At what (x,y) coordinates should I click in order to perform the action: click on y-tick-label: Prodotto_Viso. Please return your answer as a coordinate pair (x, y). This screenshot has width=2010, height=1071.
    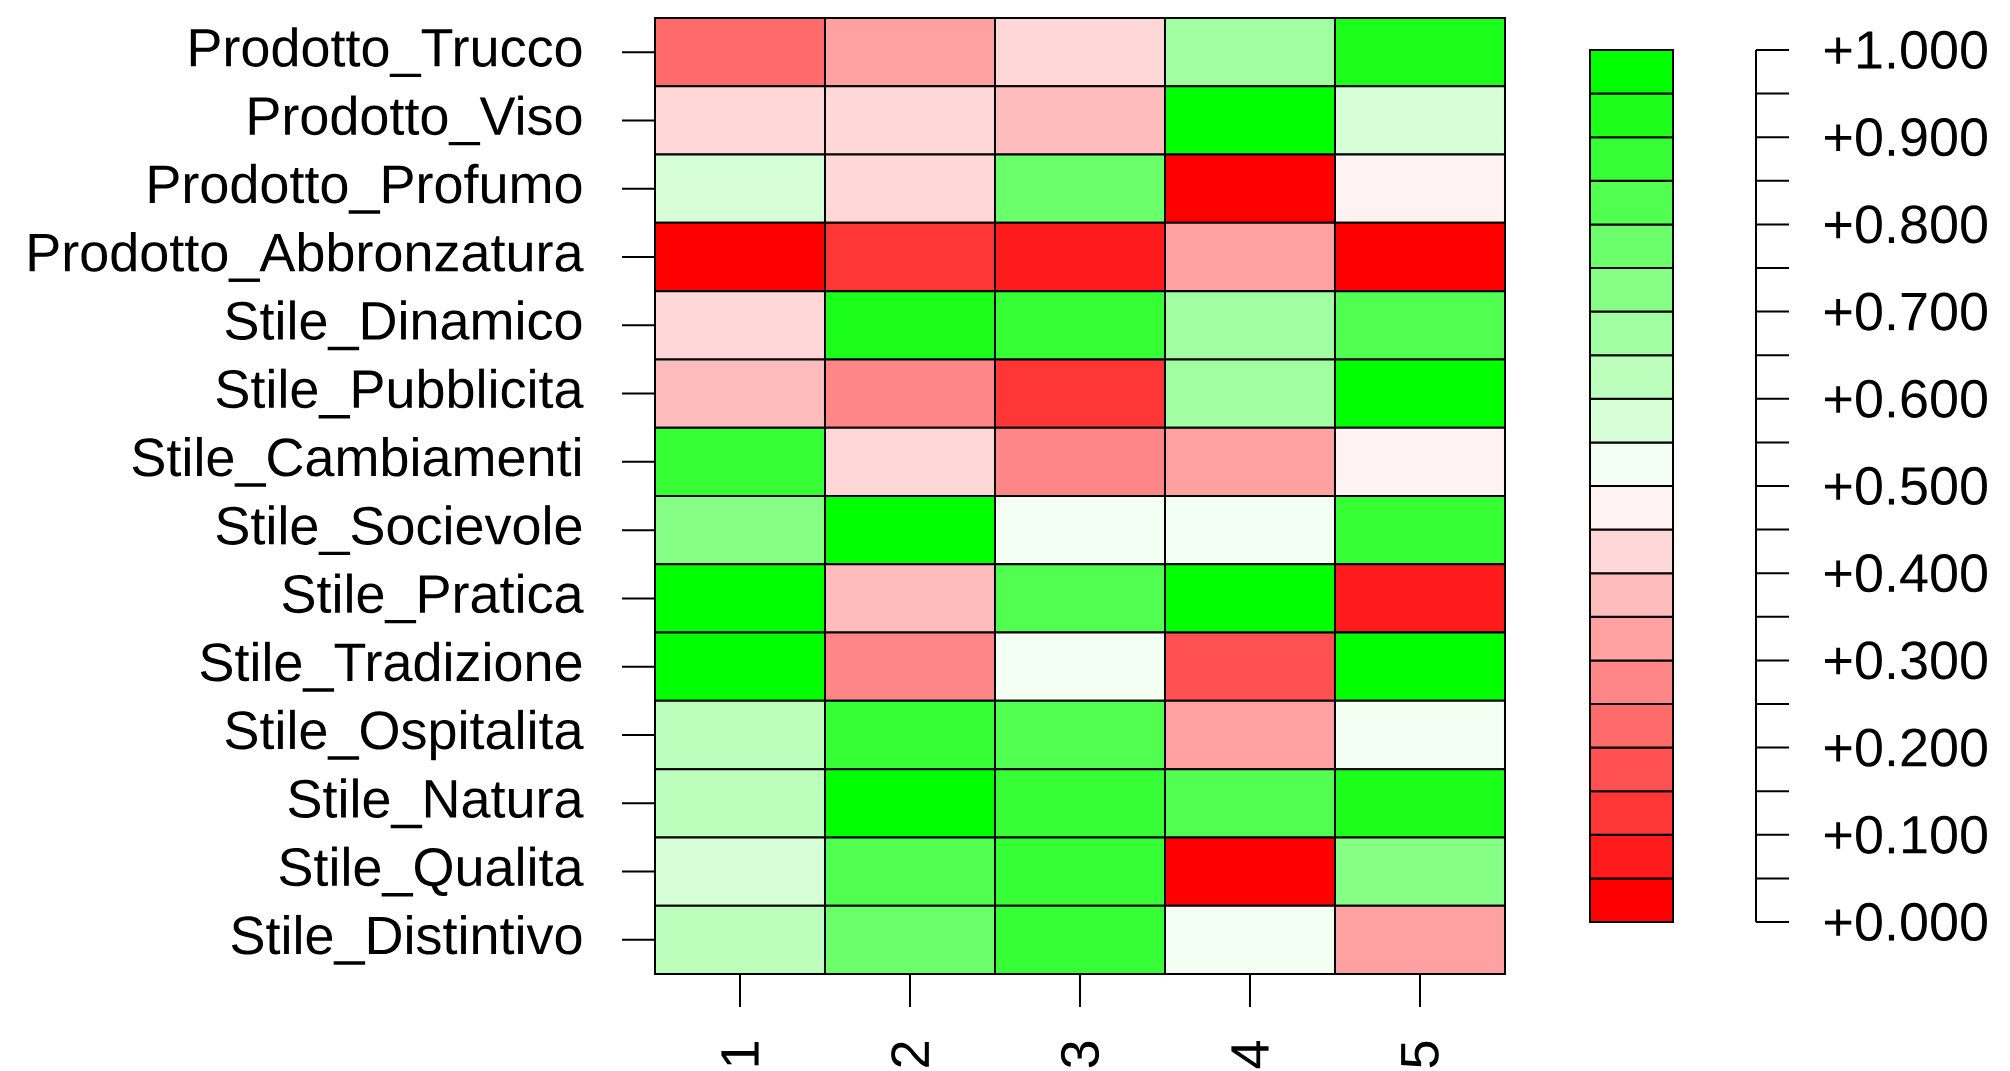
    Looking at the image, I should click on (415, 120).